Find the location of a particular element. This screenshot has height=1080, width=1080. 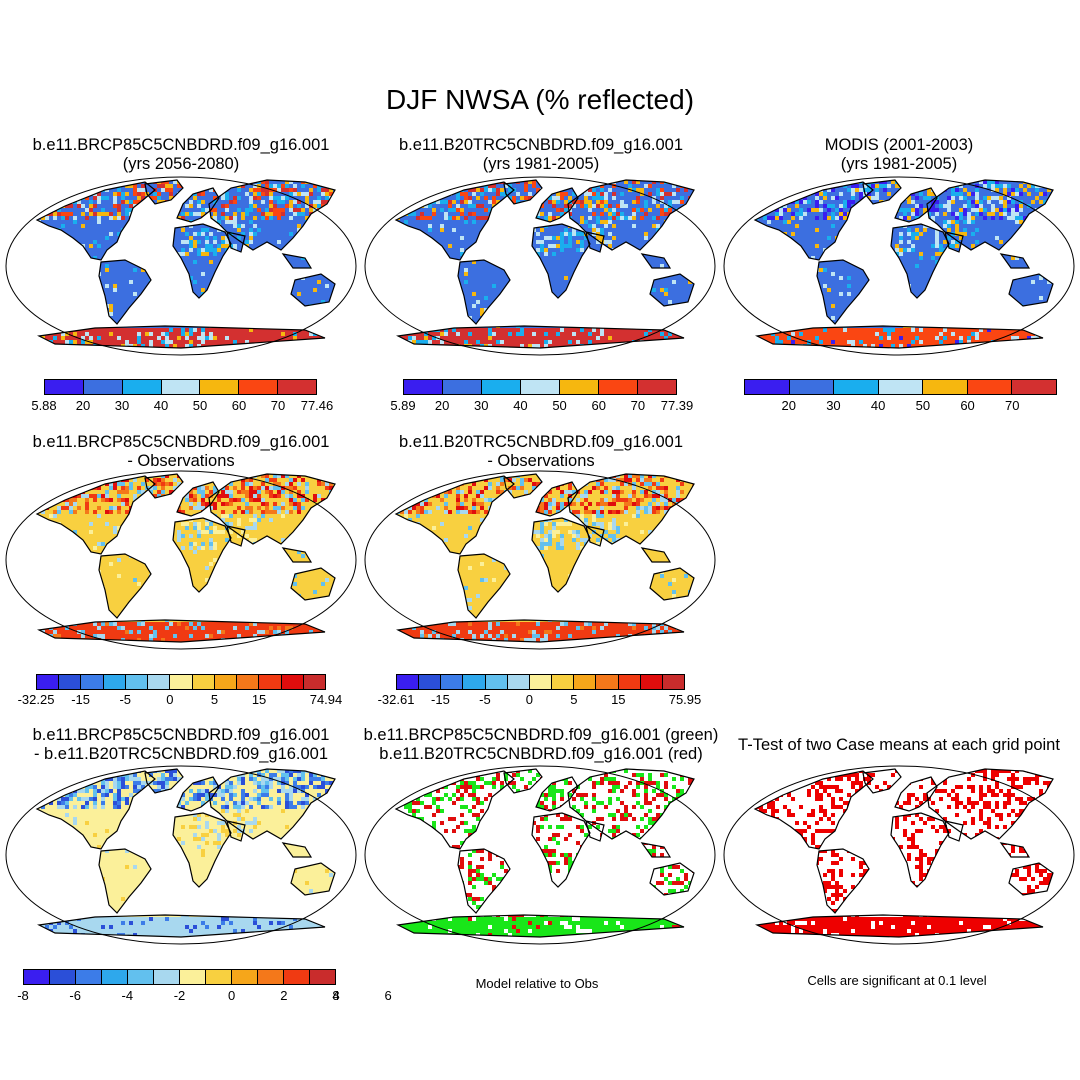

colorbar-6-labels: -8 -6 -4 -2 0 2 4 6 8 is located at coordinates (204, 996).